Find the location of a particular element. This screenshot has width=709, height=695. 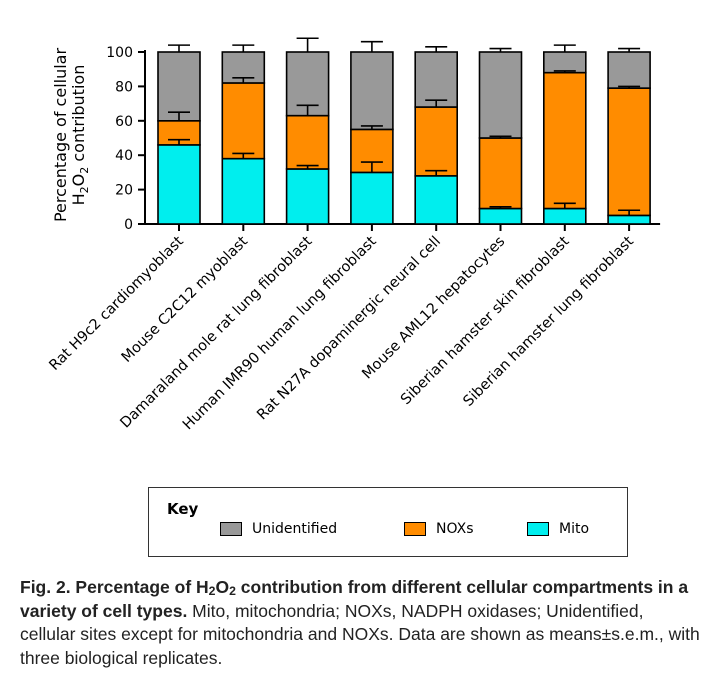

legend-key: Key Unidentified NOXs Mito is located at coordinates (388, 522).